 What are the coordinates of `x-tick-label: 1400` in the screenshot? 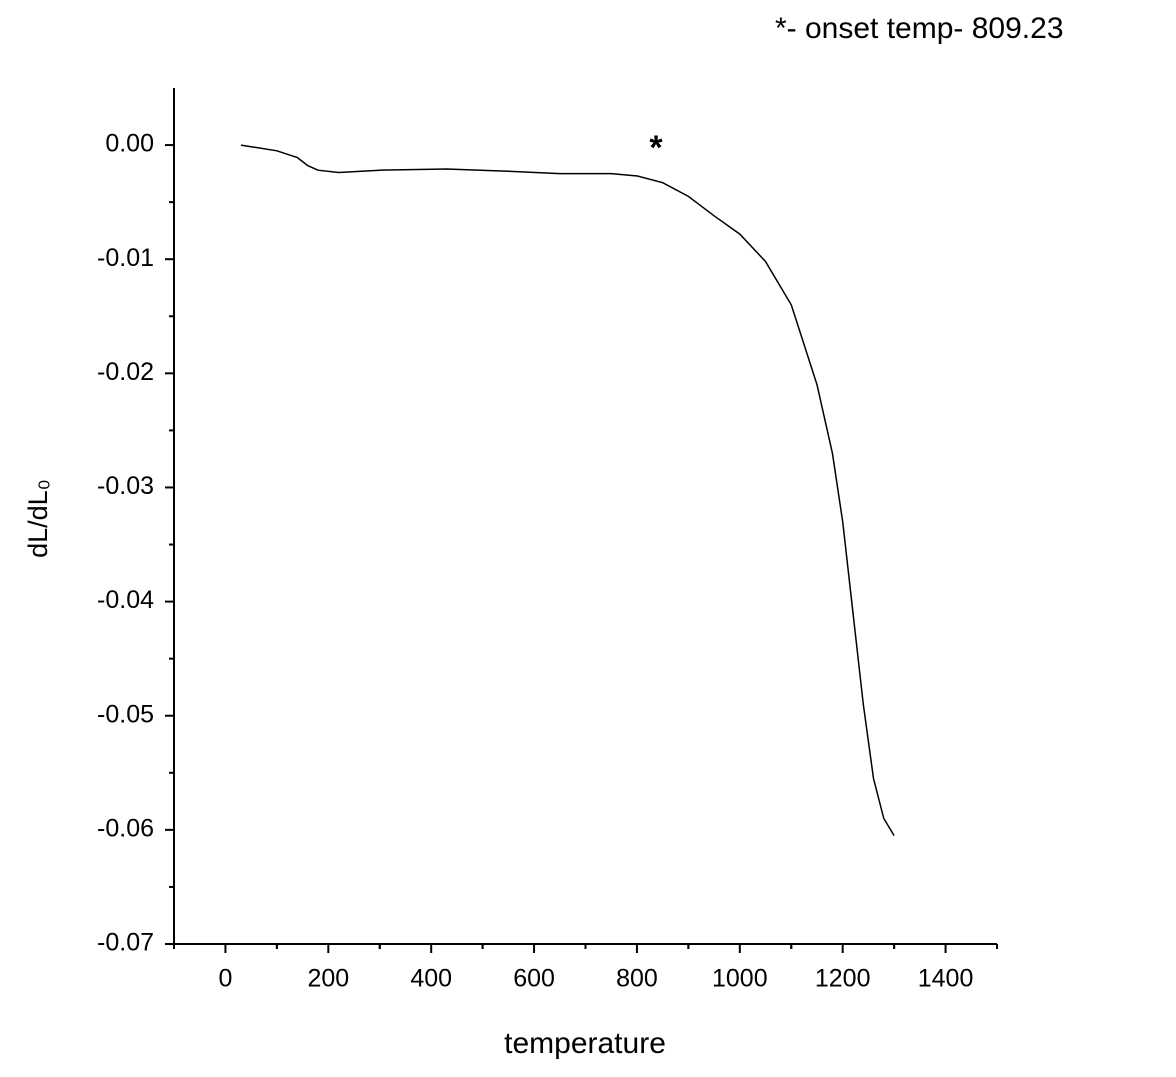 It's located at (946, 979).